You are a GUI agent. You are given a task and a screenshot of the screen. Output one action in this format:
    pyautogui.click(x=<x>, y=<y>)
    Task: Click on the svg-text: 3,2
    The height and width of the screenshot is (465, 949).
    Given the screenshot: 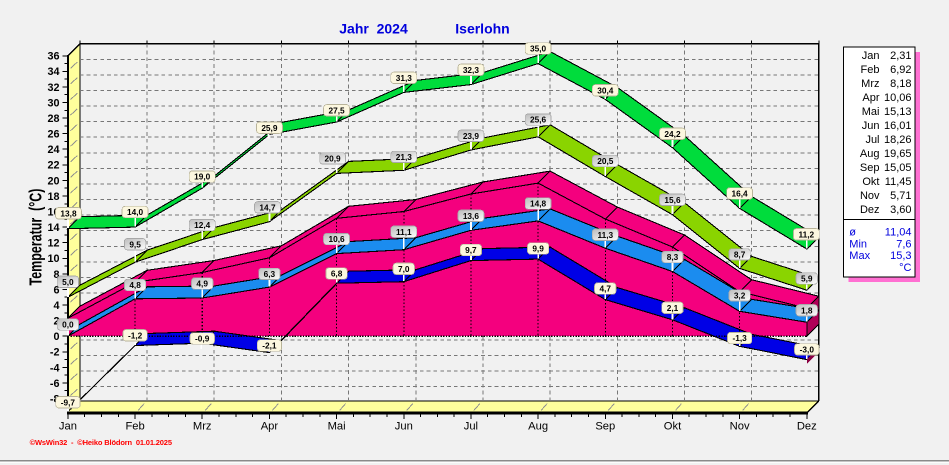 What is the action you would take?
    pyautogui.click(x=740, y=296)
    